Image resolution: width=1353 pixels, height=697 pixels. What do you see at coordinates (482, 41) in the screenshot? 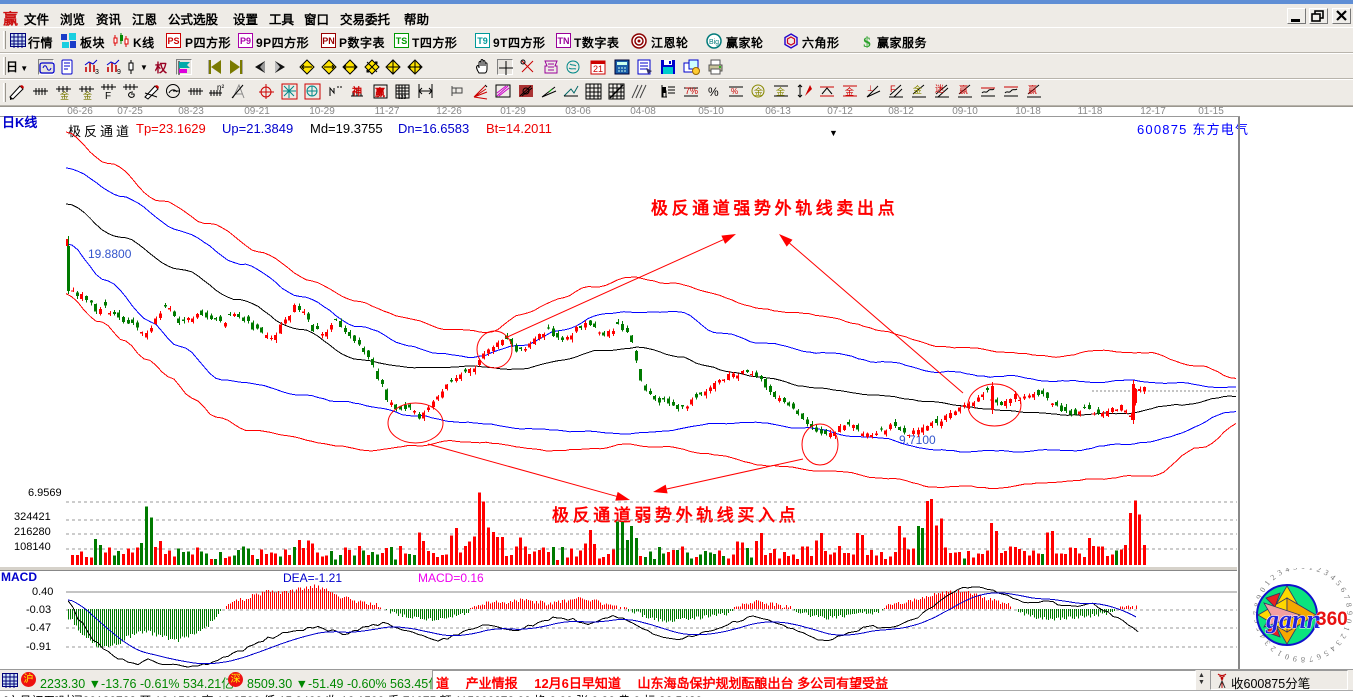
I see `svg-text: T9` at bounding box center [482, 41].